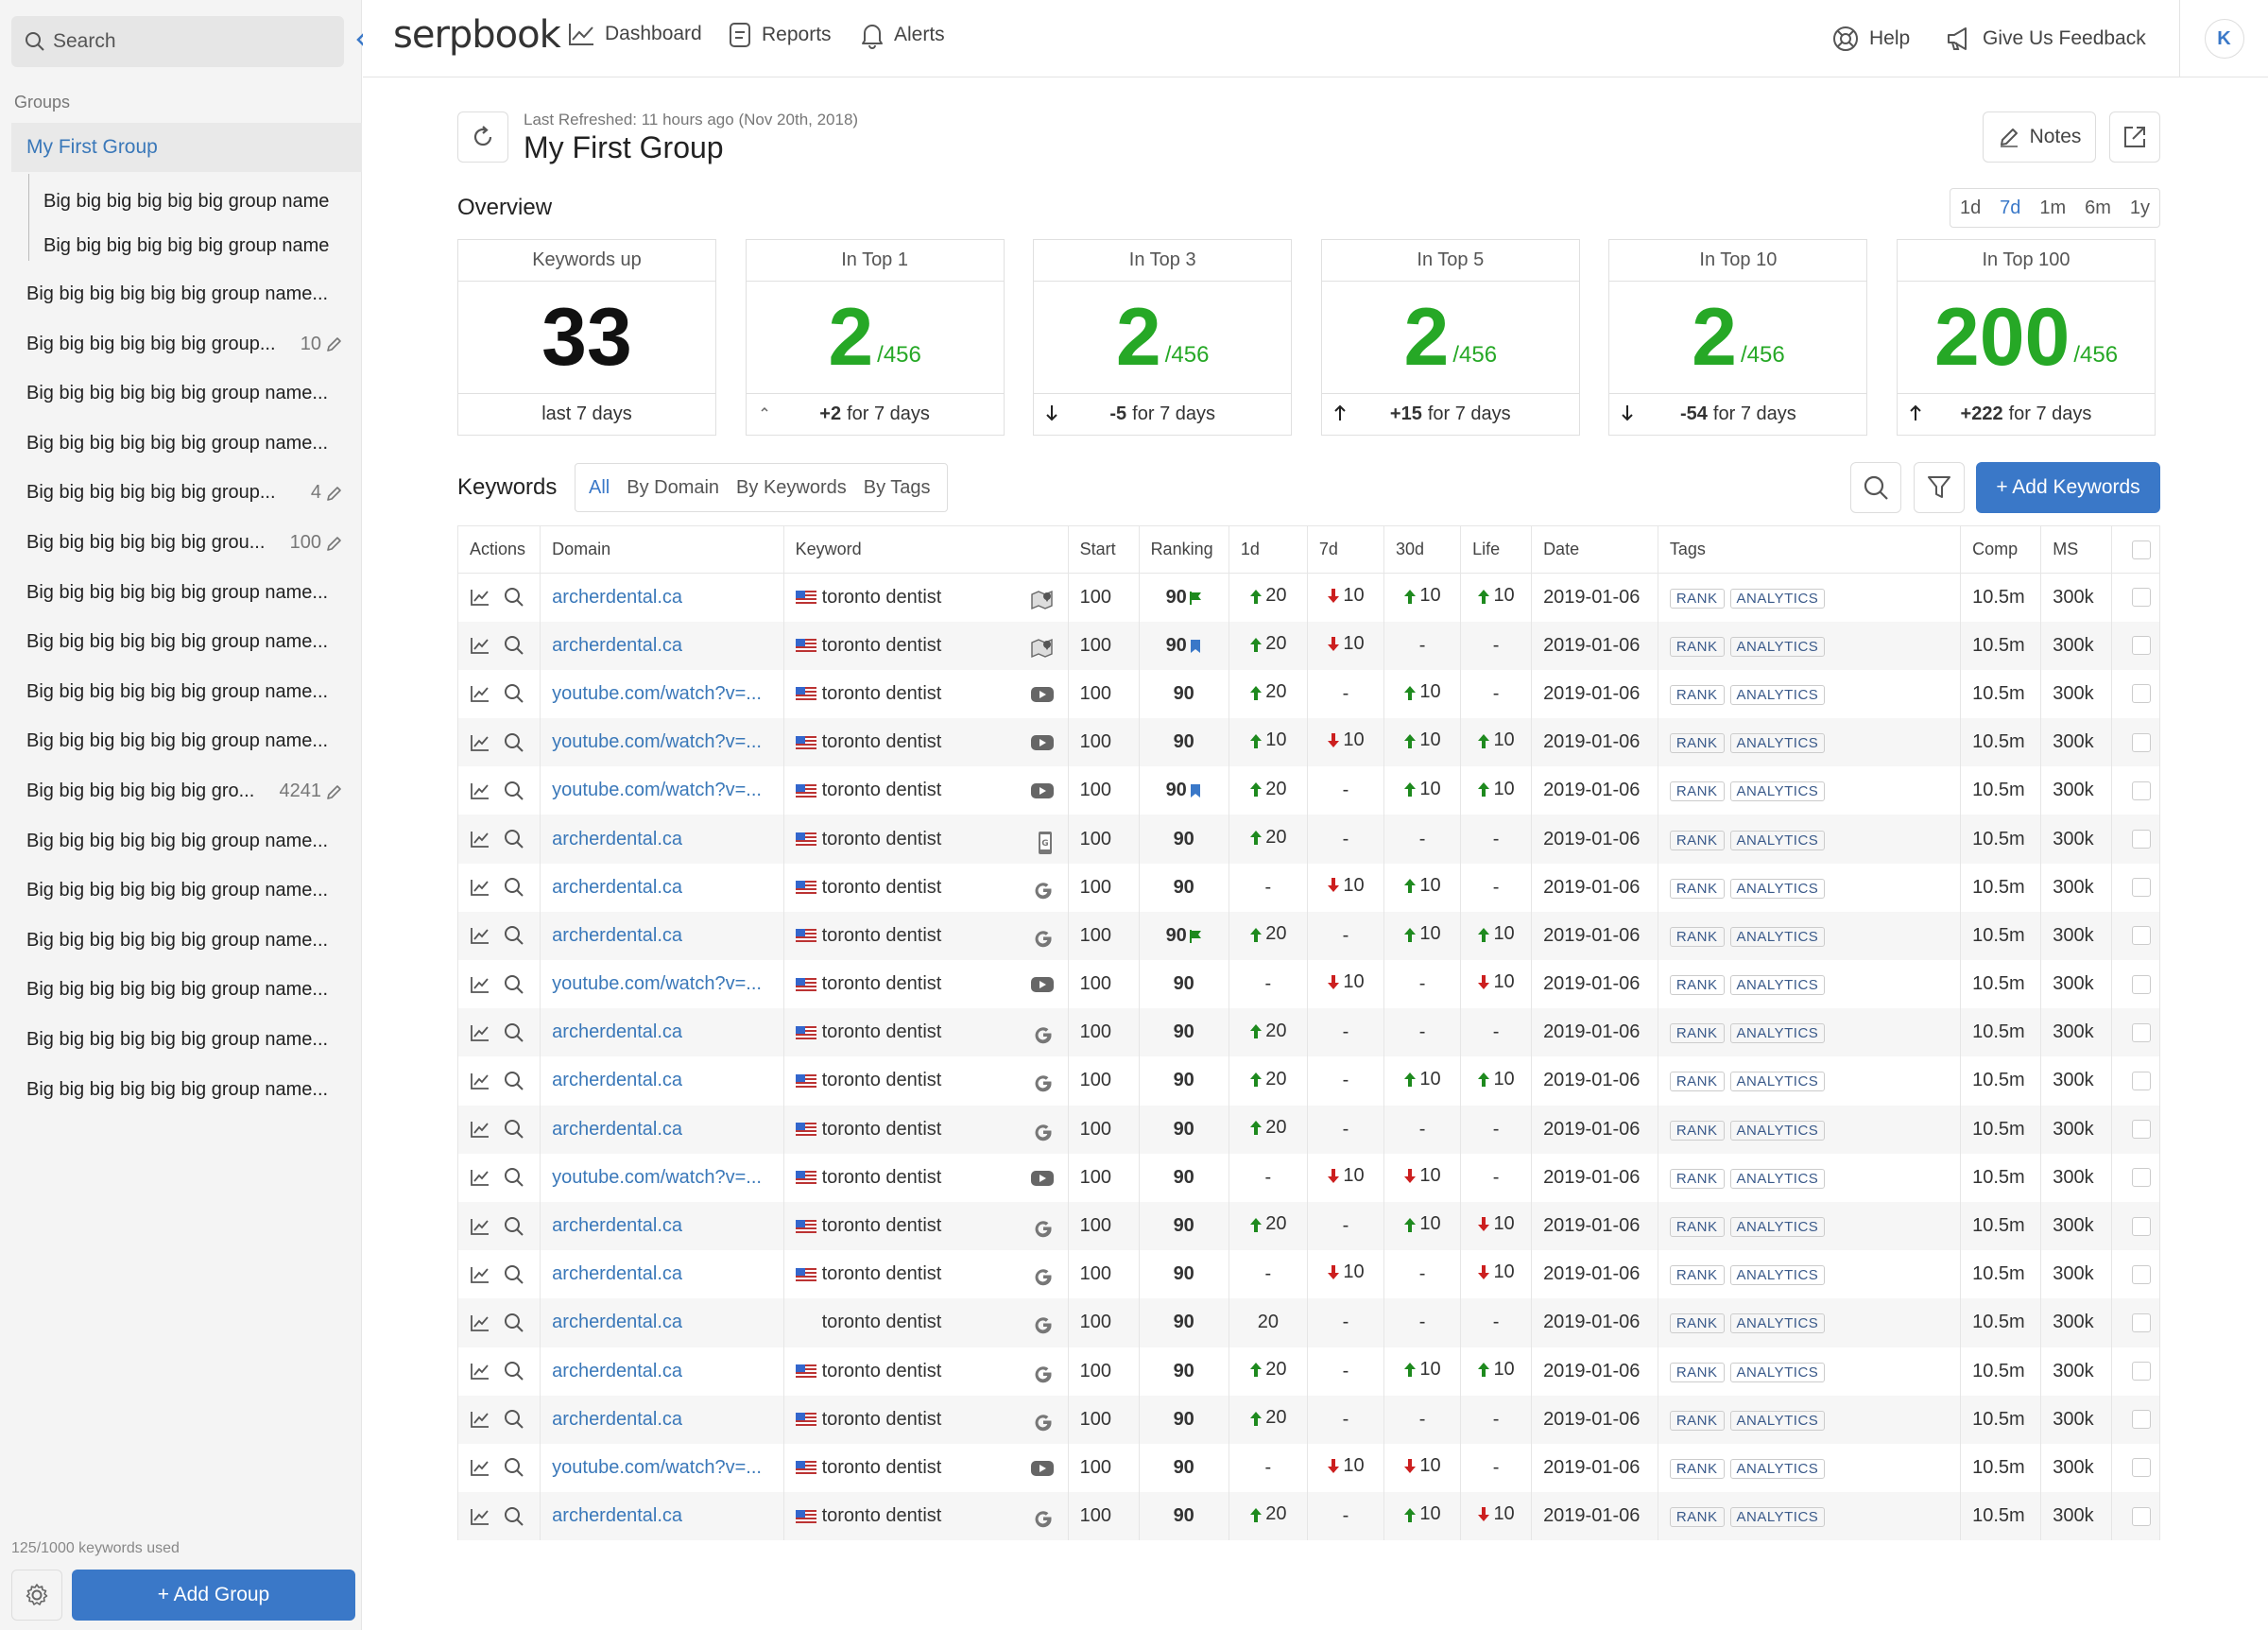 This screenshot has width=2268, height=1630. What do you see at coordinates (187, 792) in the screenshot?
I see `sidebar-group-item: Big big big big big big gro... 4241` at bounding box center [187, 792].